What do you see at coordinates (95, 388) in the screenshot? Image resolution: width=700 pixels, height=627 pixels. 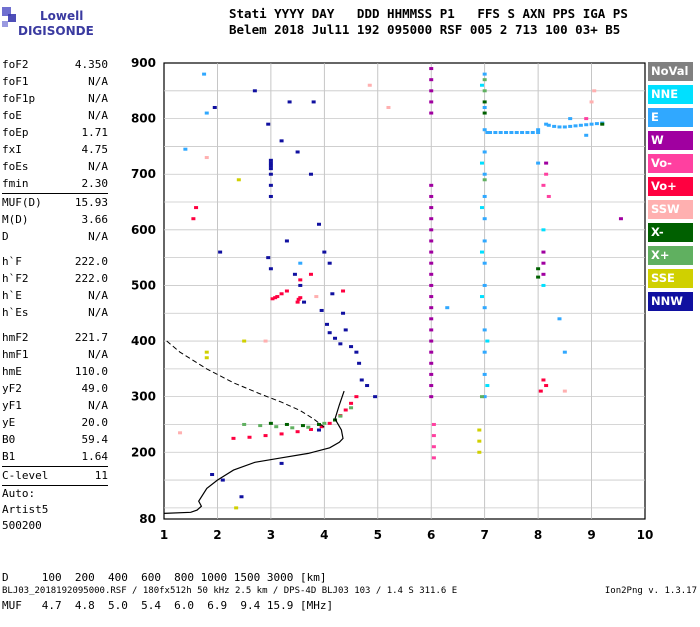 I see `parameter-value: 49.0` at bounding box center [95, 388].